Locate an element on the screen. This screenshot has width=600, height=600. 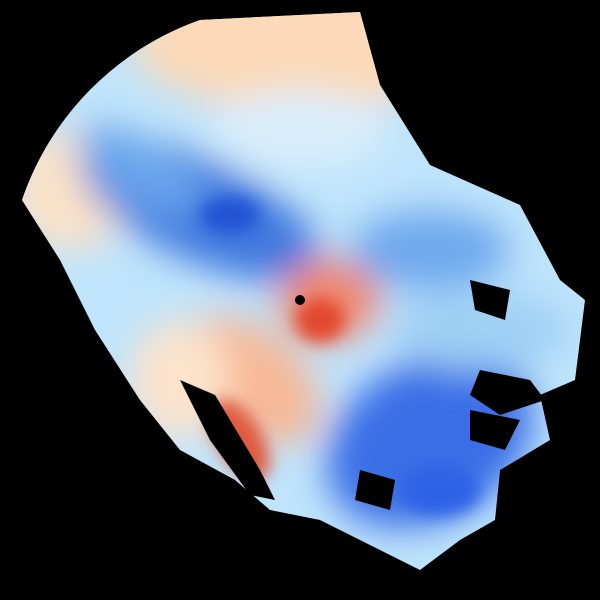
outbound-max is located at coordinates (230, 215).